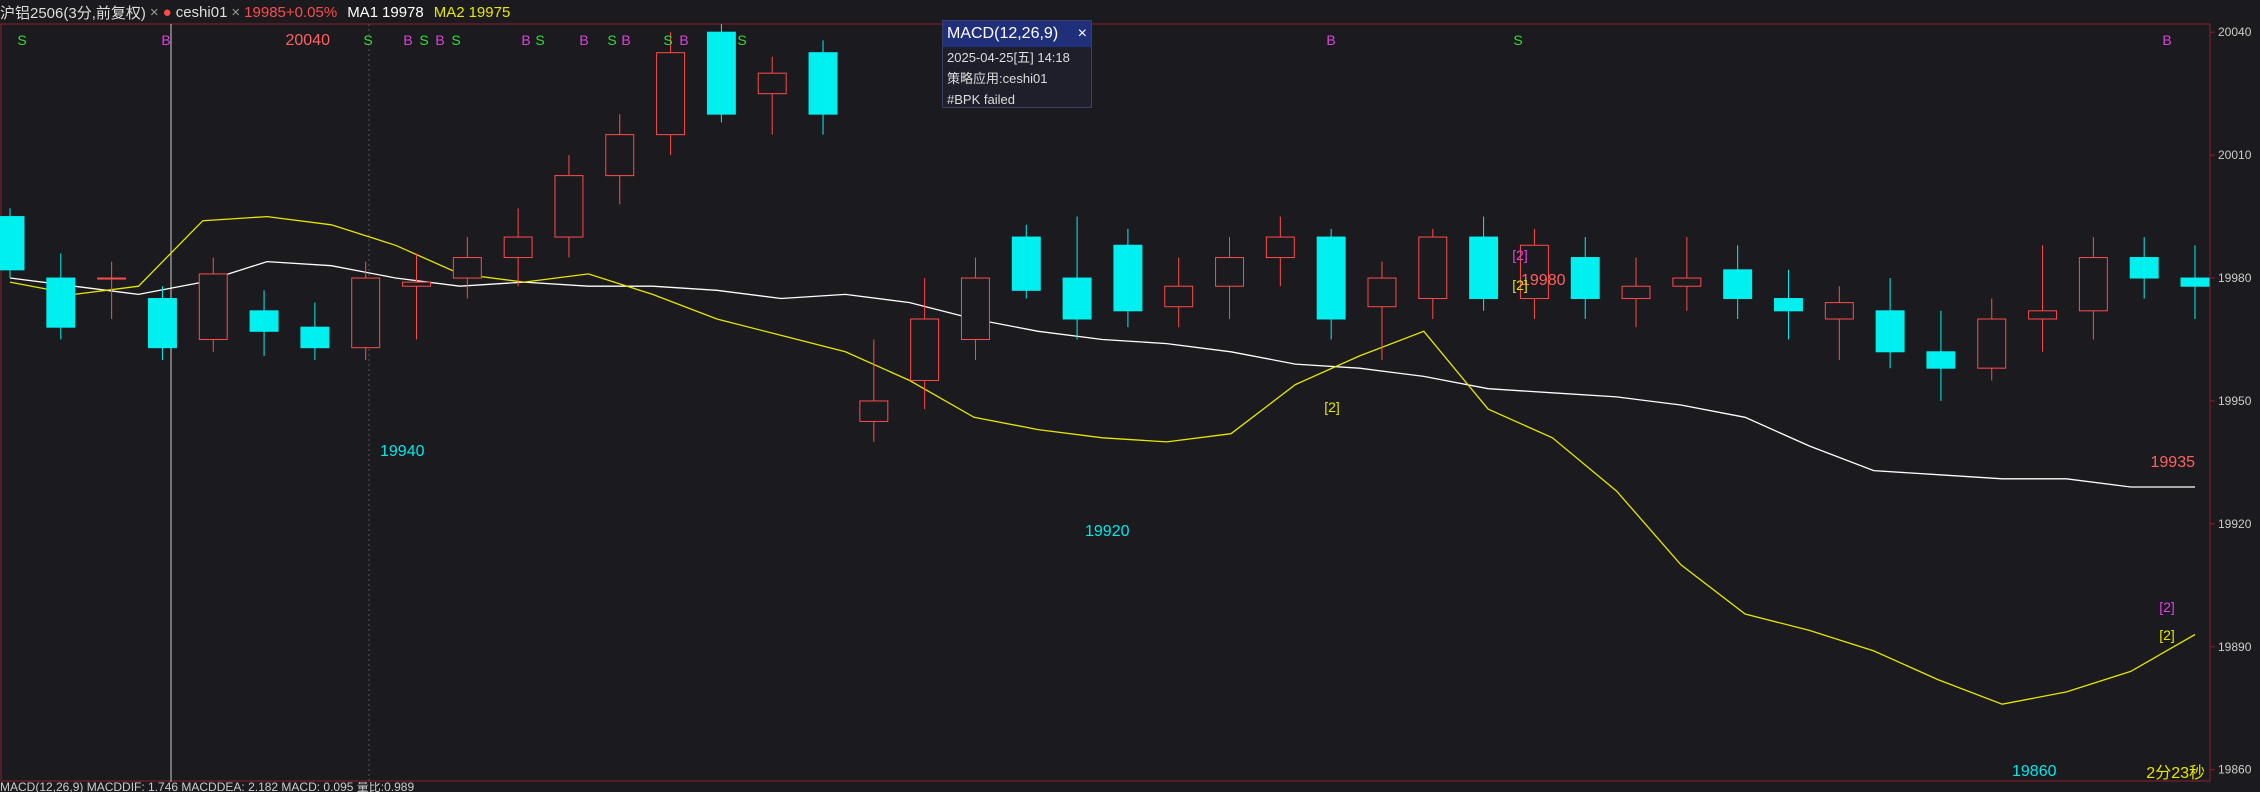  What do you see at coordinates (403, 12) in the screenshot?
I see `ma1-value: 19978` at bounding box center [403, 12].